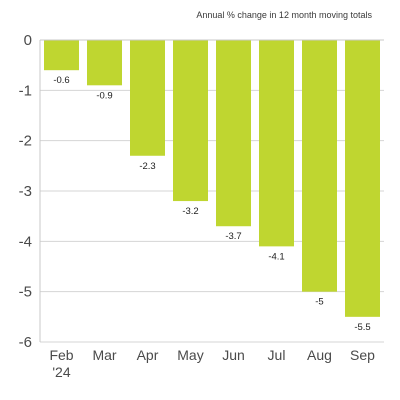  I want to click on data-label-jul: -4.1, so click(276, 256).